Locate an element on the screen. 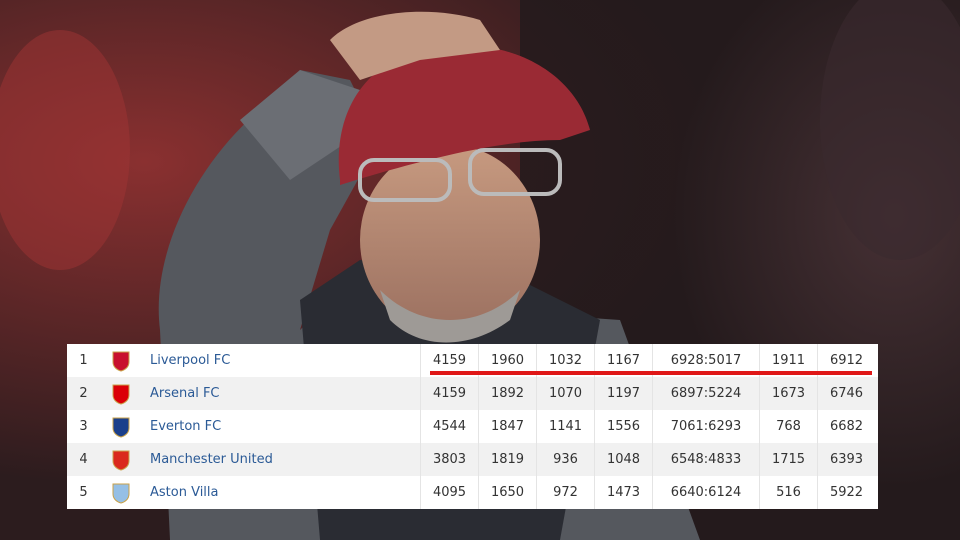 This screenshot has width=960, height=540. goals: 7061:6293 is located at coordinates (705, 426).